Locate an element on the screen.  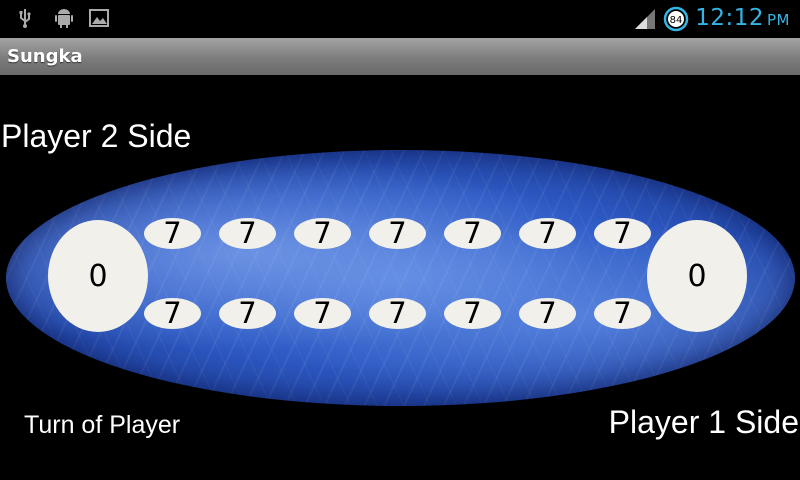
bottom-pit-1: 7 is located at coordinates (172, 313).